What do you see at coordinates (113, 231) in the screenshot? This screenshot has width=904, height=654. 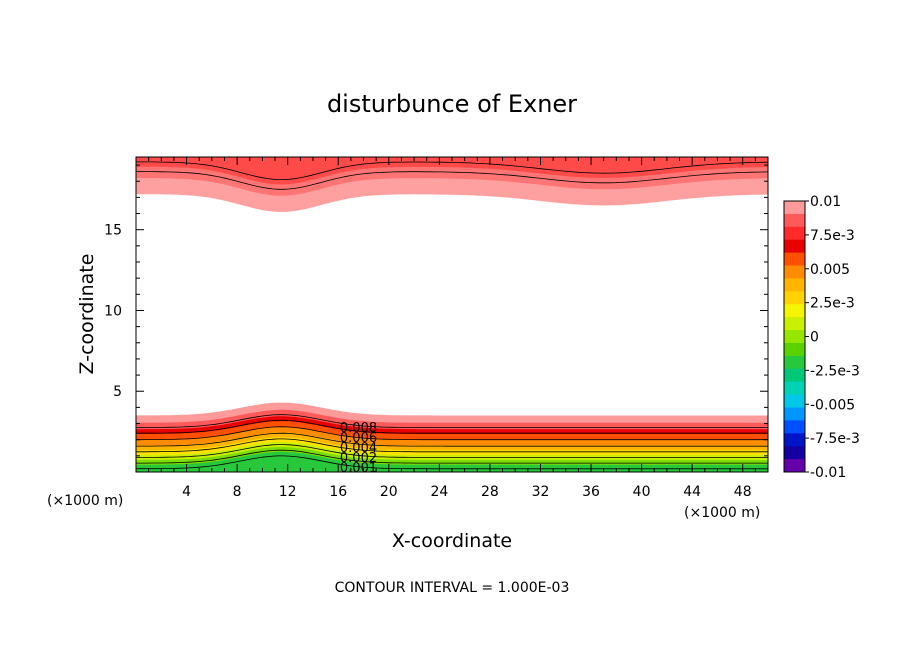 I see `y-tick-label: 15` at bounding box center [113, 231].